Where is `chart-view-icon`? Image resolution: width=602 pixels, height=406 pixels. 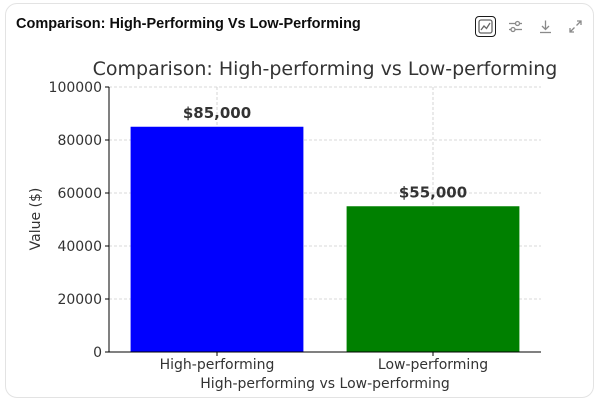 chart-view-icon is located at coordinates (485, 26).